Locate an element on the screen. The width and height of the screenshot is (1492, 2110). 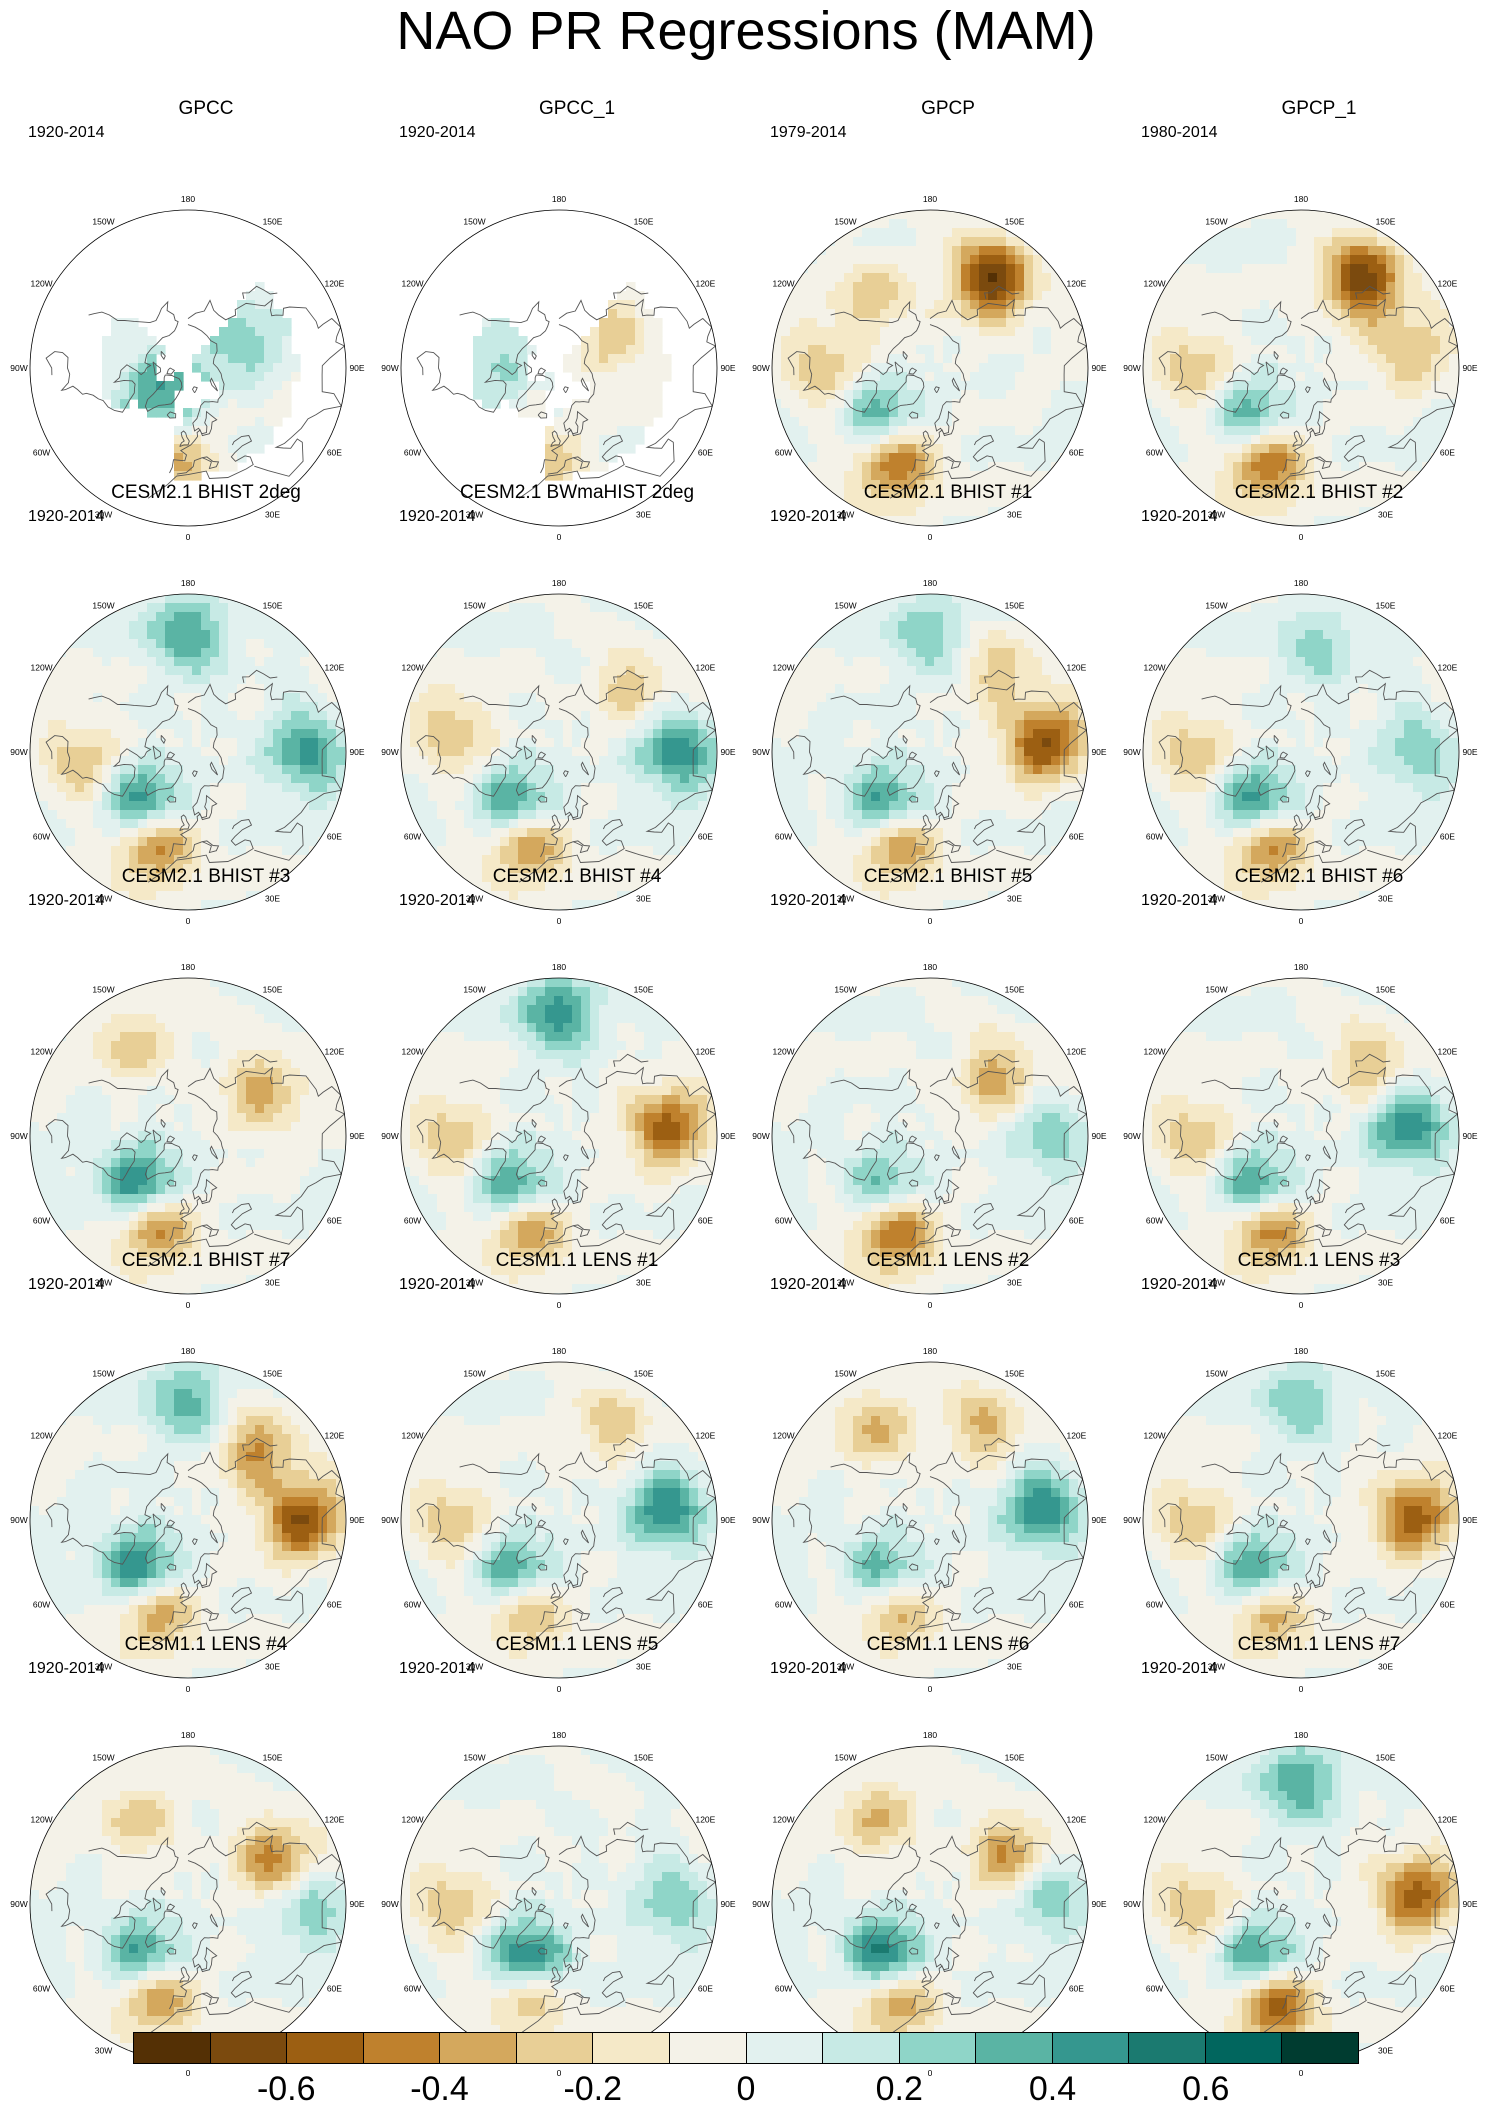
panel-period: 1979-2014 is located at coordinates (808, 133).